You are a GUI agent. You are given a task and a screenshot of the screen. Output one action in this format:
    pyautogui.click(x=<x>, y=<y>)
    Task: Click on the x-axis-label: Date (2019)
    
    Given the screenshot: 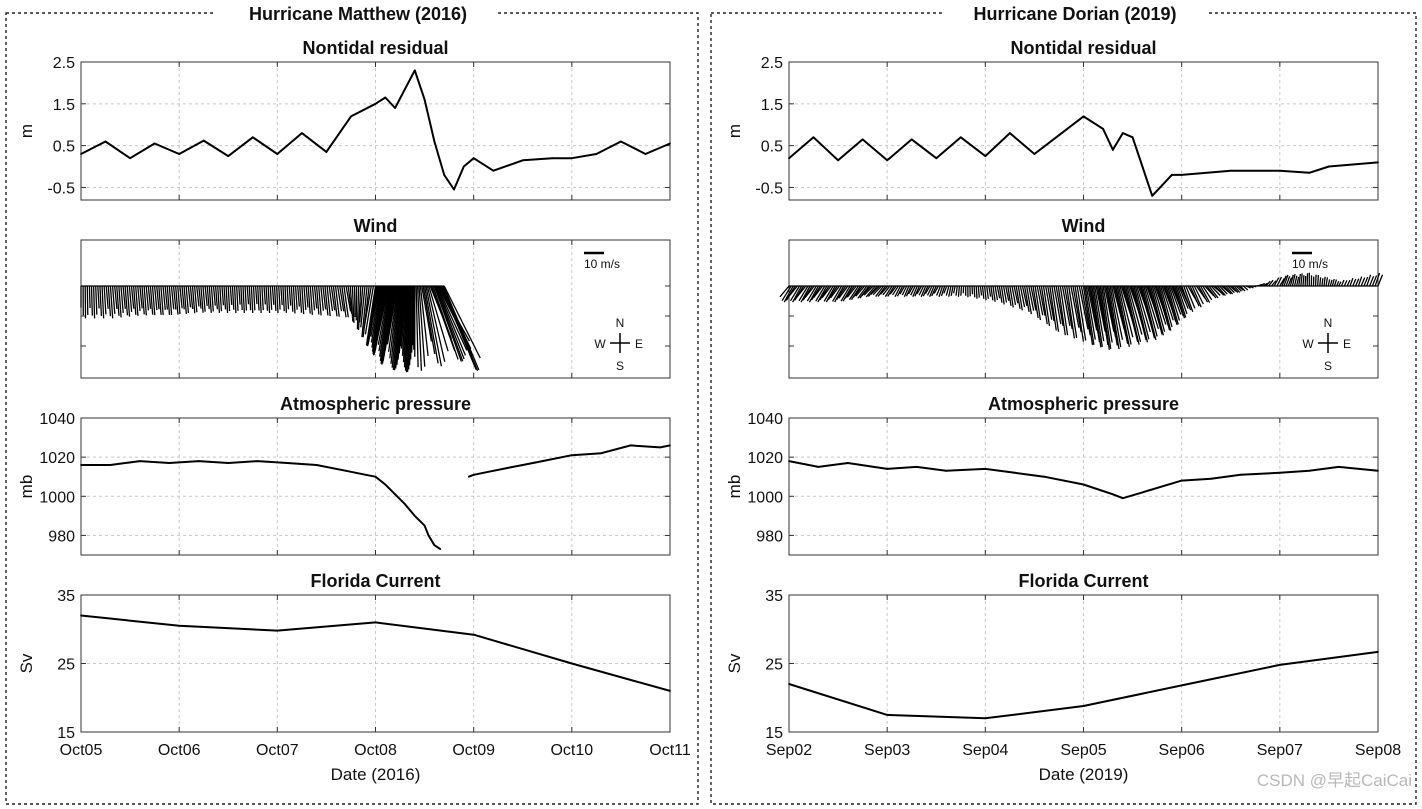 What is the action you would take?
    pyautogui.click(x=1084, y=774)
    